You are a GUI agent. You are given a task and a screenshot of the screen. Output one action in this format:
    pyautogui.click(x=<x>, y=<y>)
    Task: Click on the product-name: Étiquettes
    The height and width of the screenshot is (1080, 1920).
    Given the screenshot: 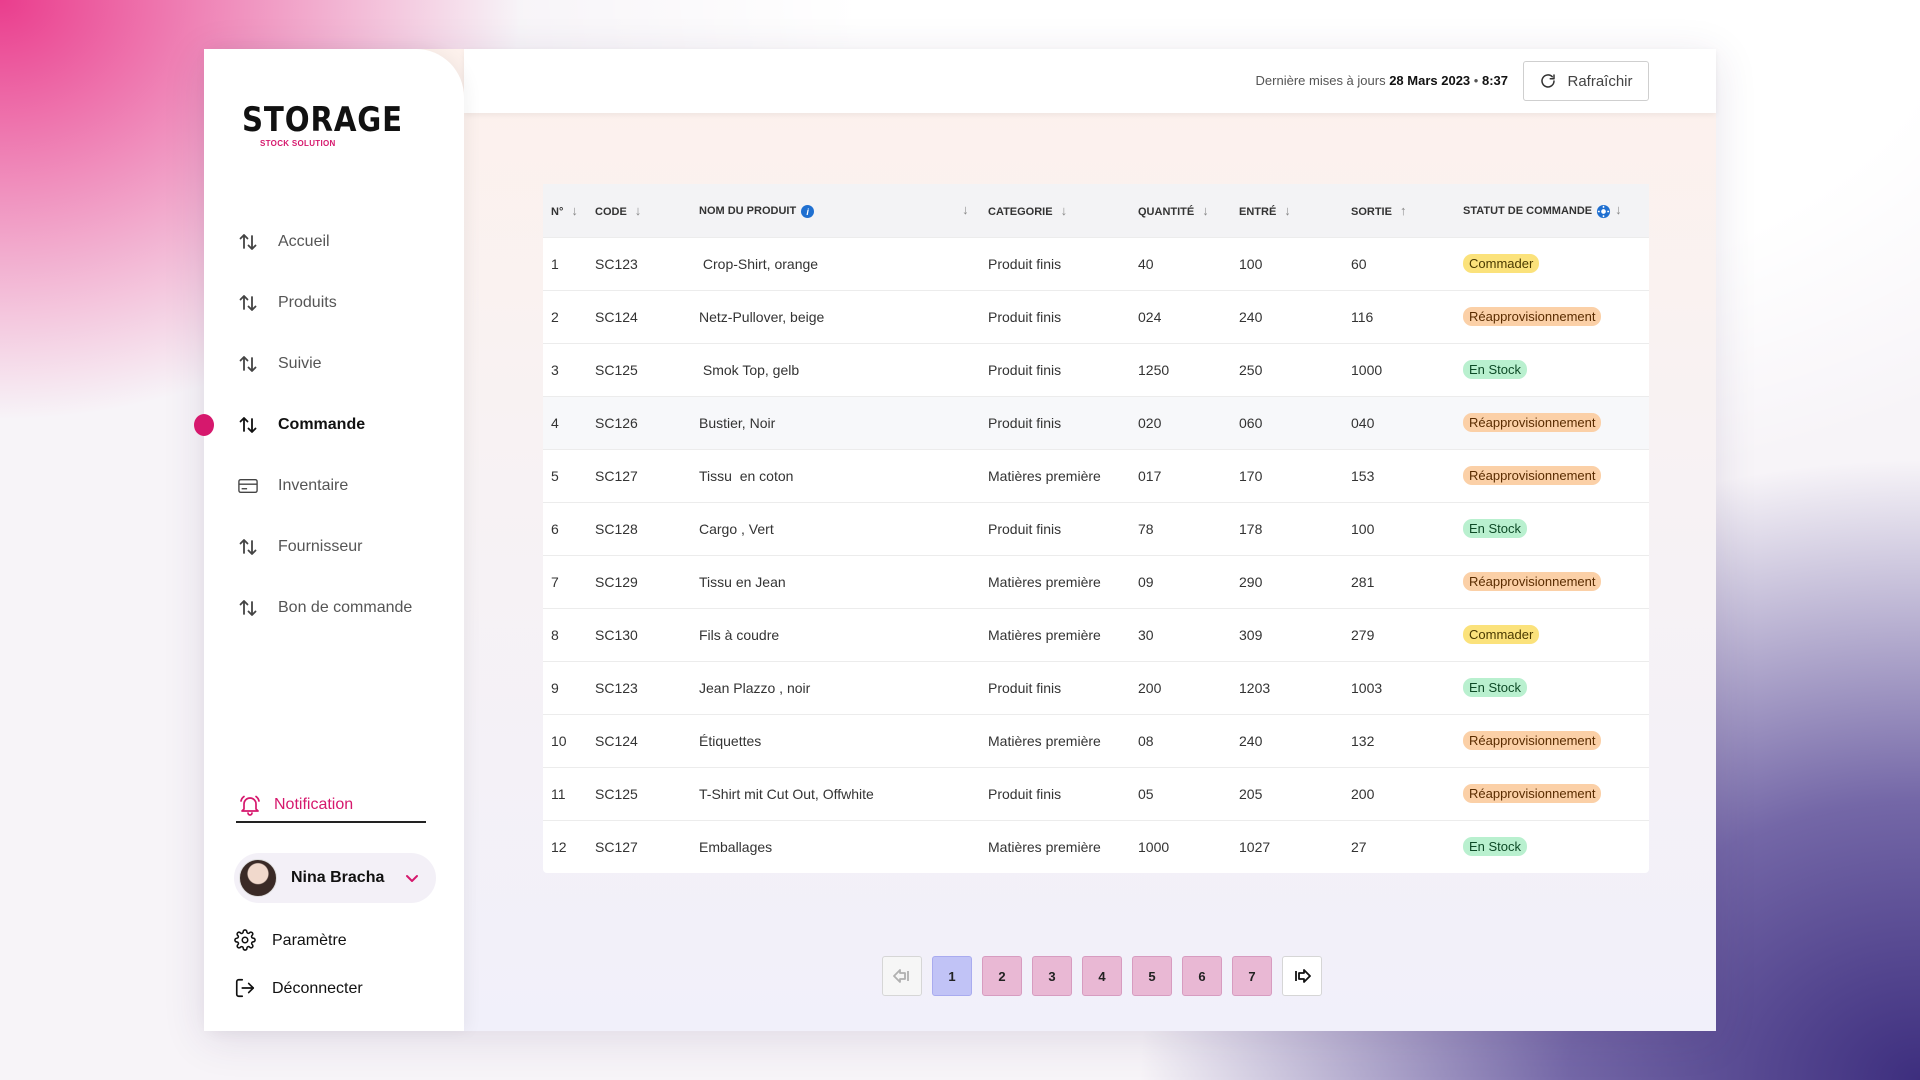 What is the action you would take?
    pyautogui.click(x=835, y=740)
    